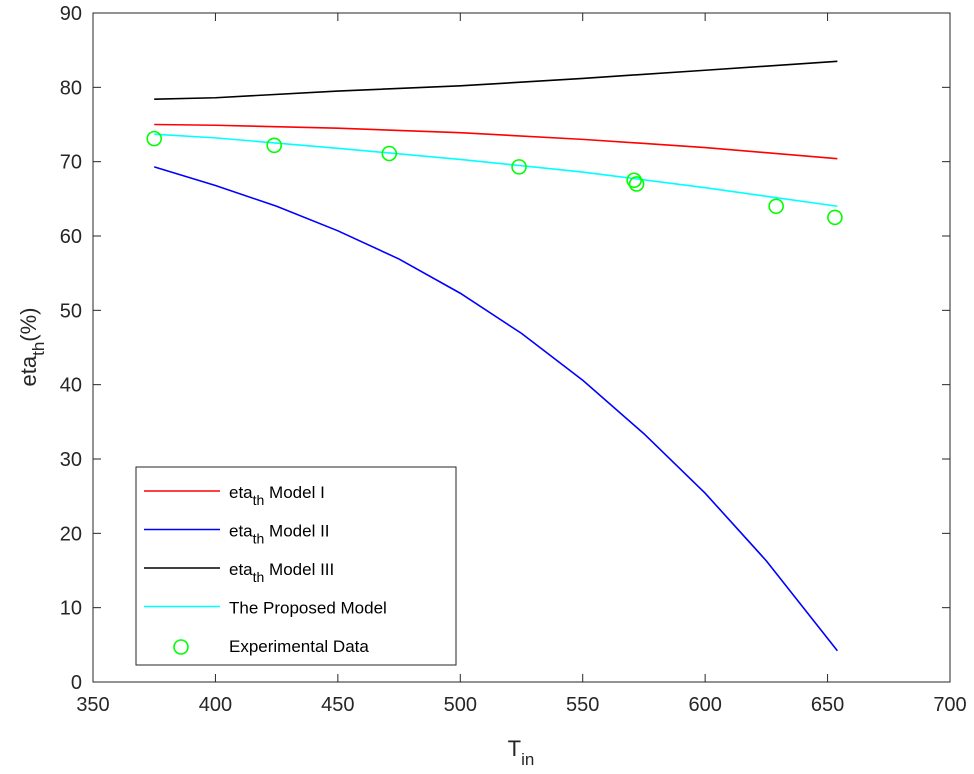 This screenshot has height=774, width=974. I want to click on y-tick-label: 80, so click(71, 88).